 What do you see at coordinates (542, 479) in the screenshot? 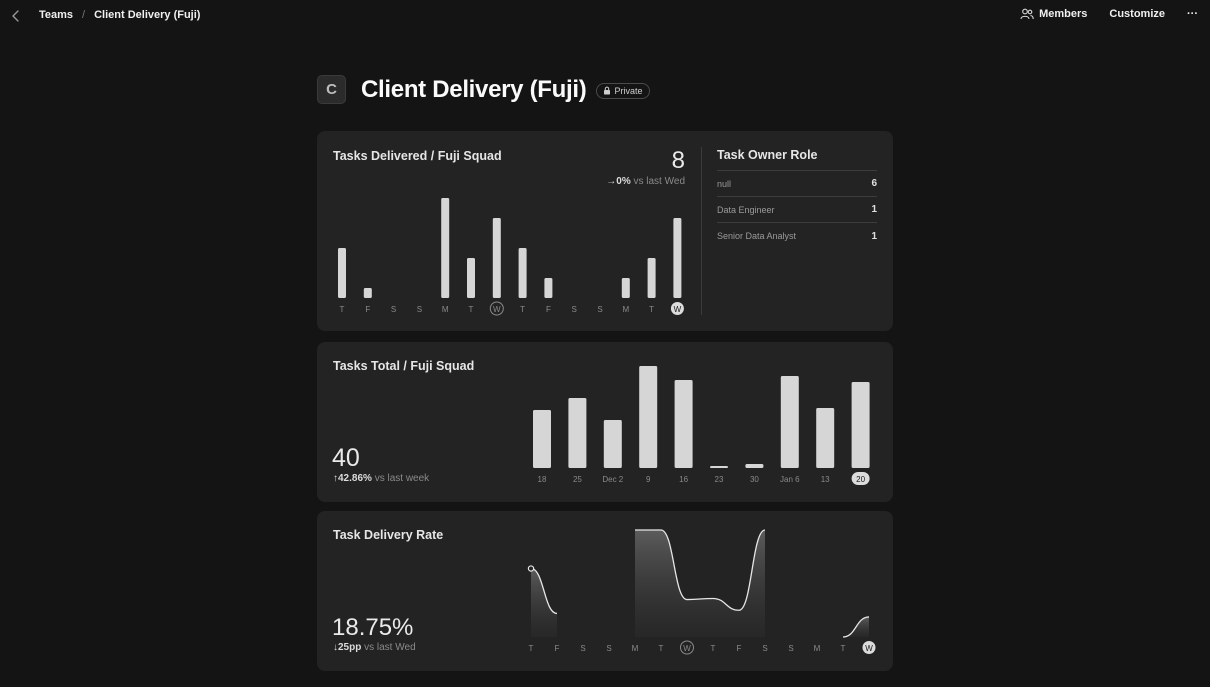
I see `x-tick-label: 18` at bounding box center [542, 479].